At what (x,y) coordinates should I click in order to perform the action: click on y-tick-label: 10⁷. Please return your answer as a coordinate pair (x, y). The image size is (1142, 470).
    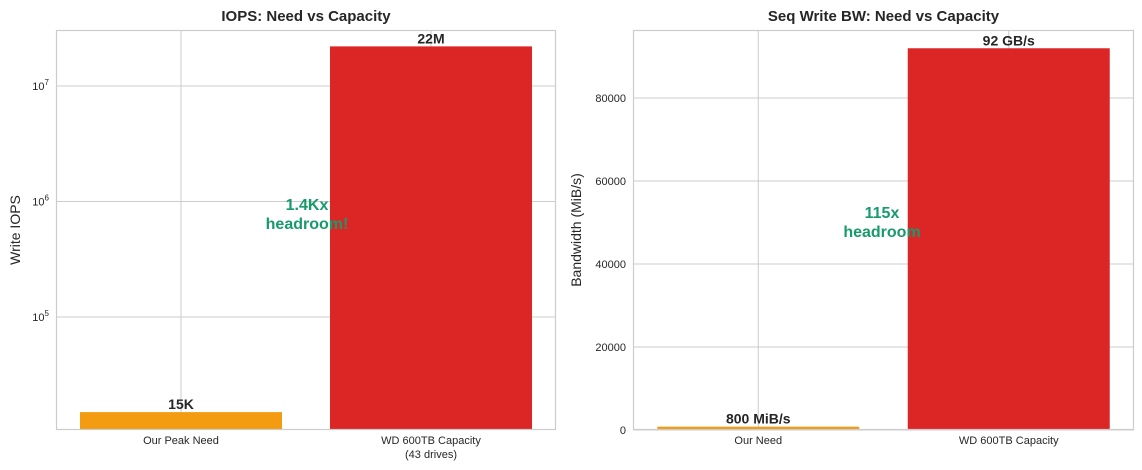
    Looking at the image, I should click on (40, 85).